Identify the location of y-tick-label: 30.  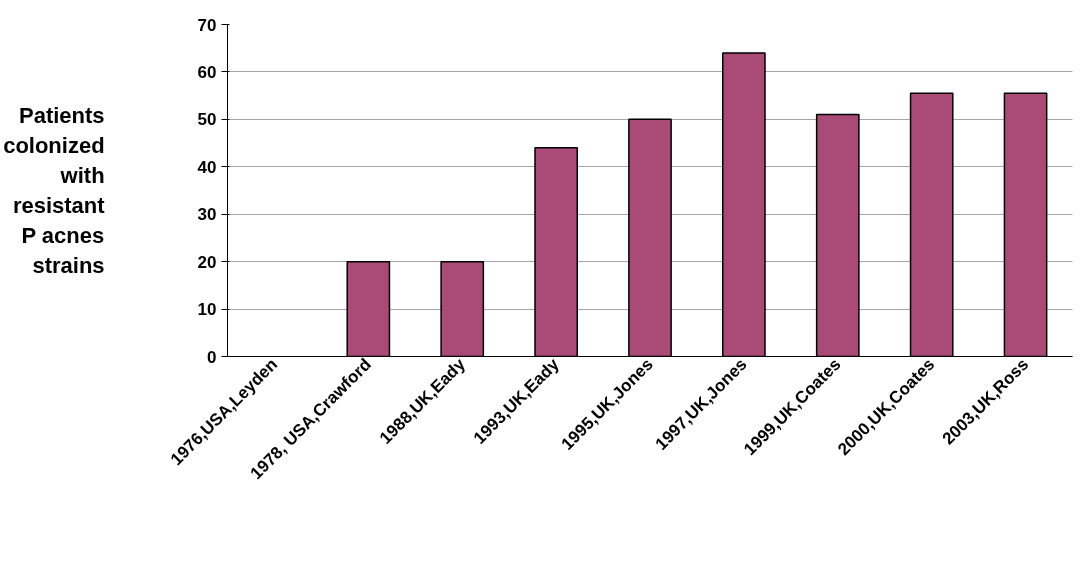
(207, 215).